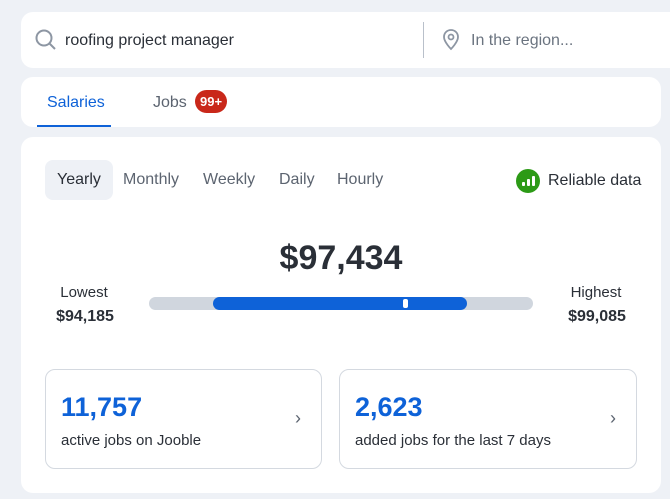 The image size is (670, 499). Describe the element at coordinates (85, 316) in the screenshot. I see `lowest-value: $94,185` at that location.